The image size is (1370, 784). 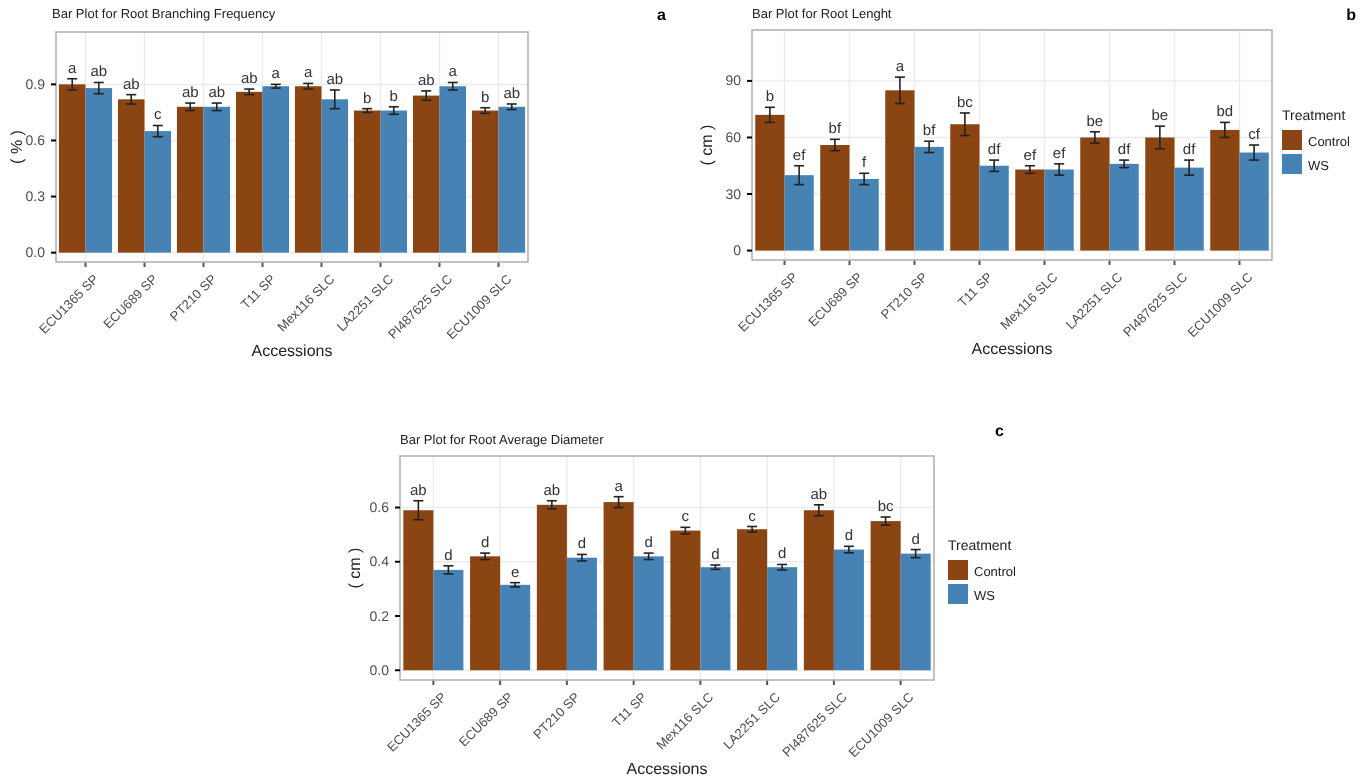 I want to click on text: c, so click(x=1000, y=431).